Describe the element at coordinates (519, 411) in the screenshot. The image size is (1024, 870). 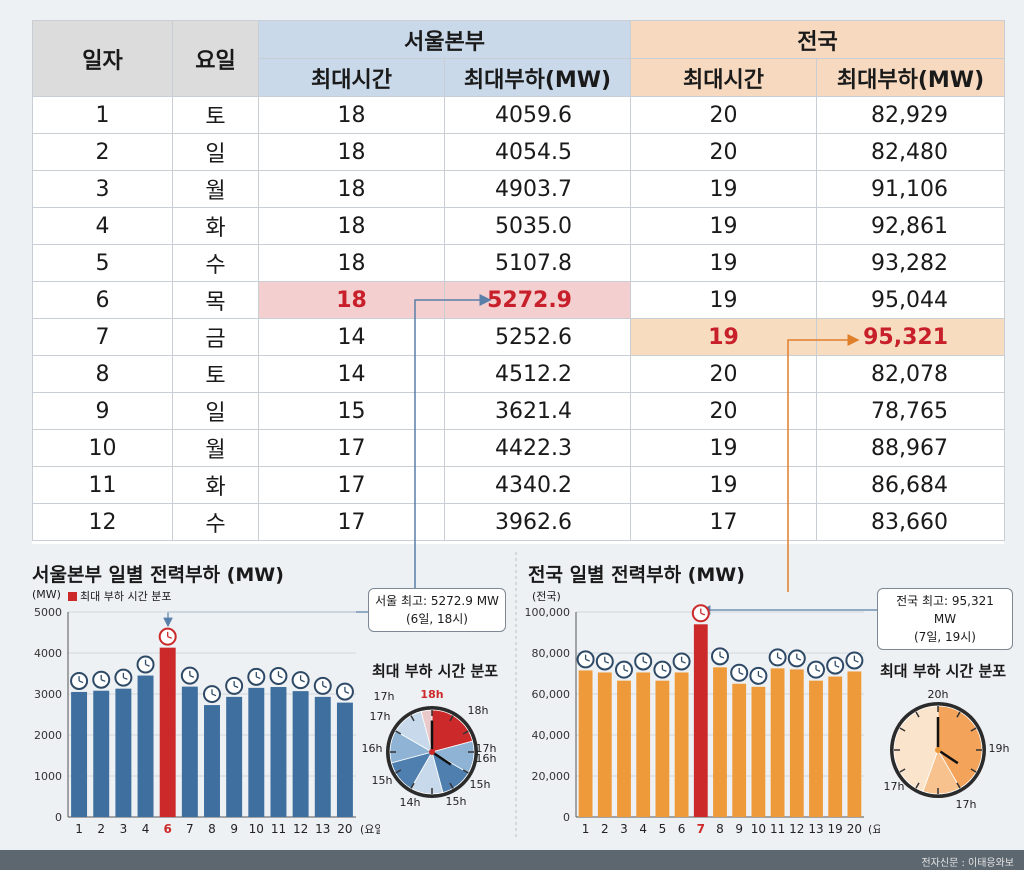
I see `table-row: 9 일 15 3621.4 20 78,765` at that location.